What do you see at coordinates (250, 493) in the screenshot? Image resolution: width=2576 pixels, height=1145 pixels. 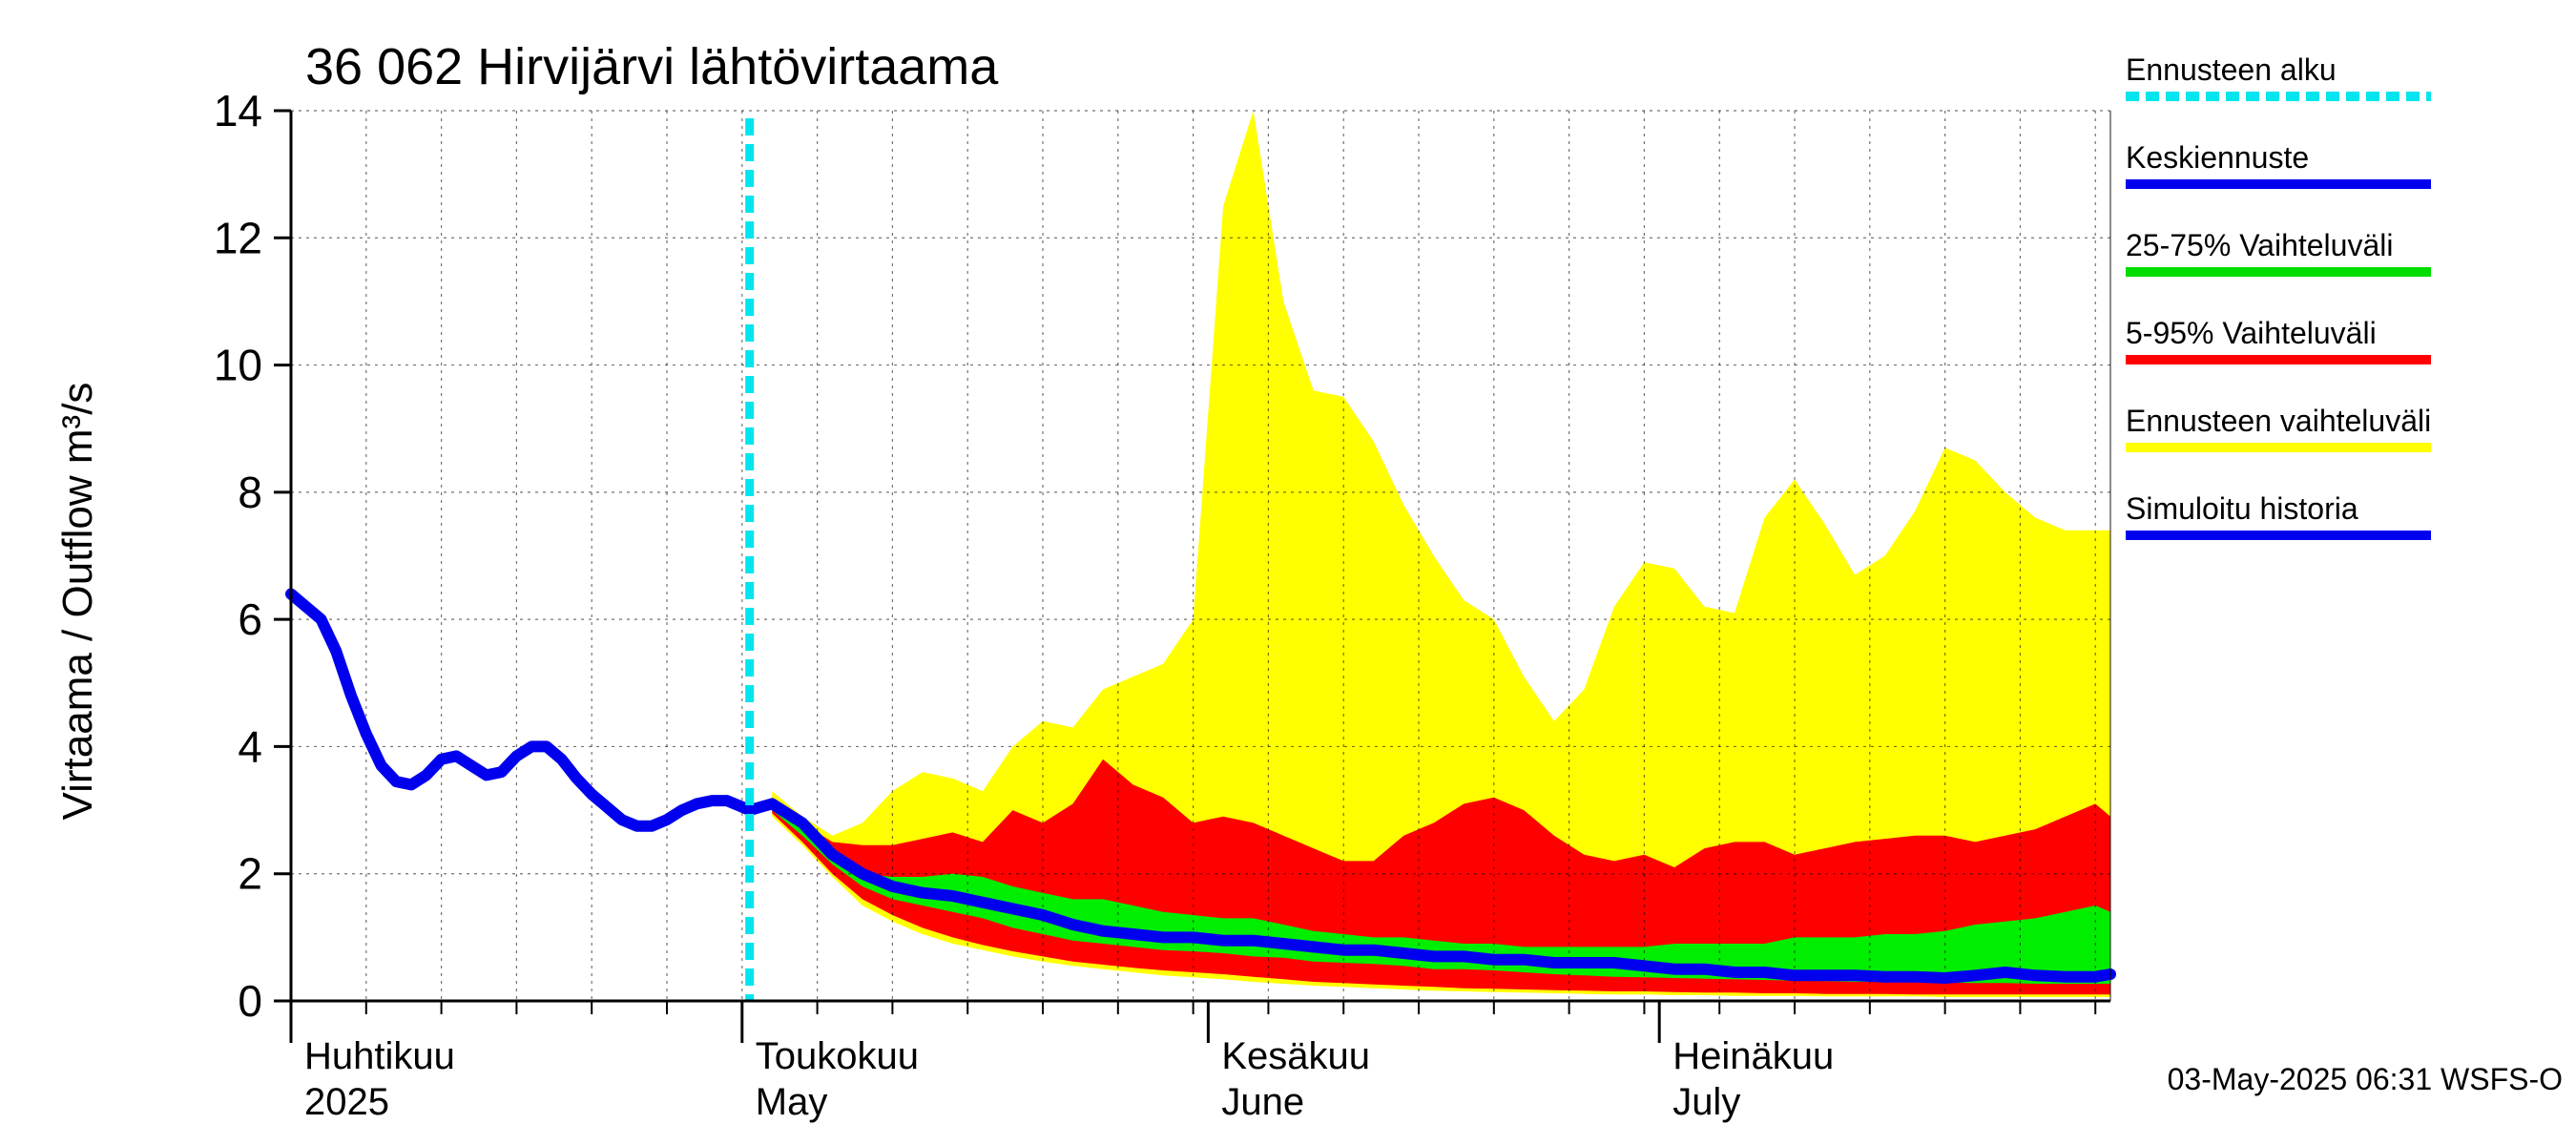 I see `y-tick-label: 8` at bounding box center [250, 493].